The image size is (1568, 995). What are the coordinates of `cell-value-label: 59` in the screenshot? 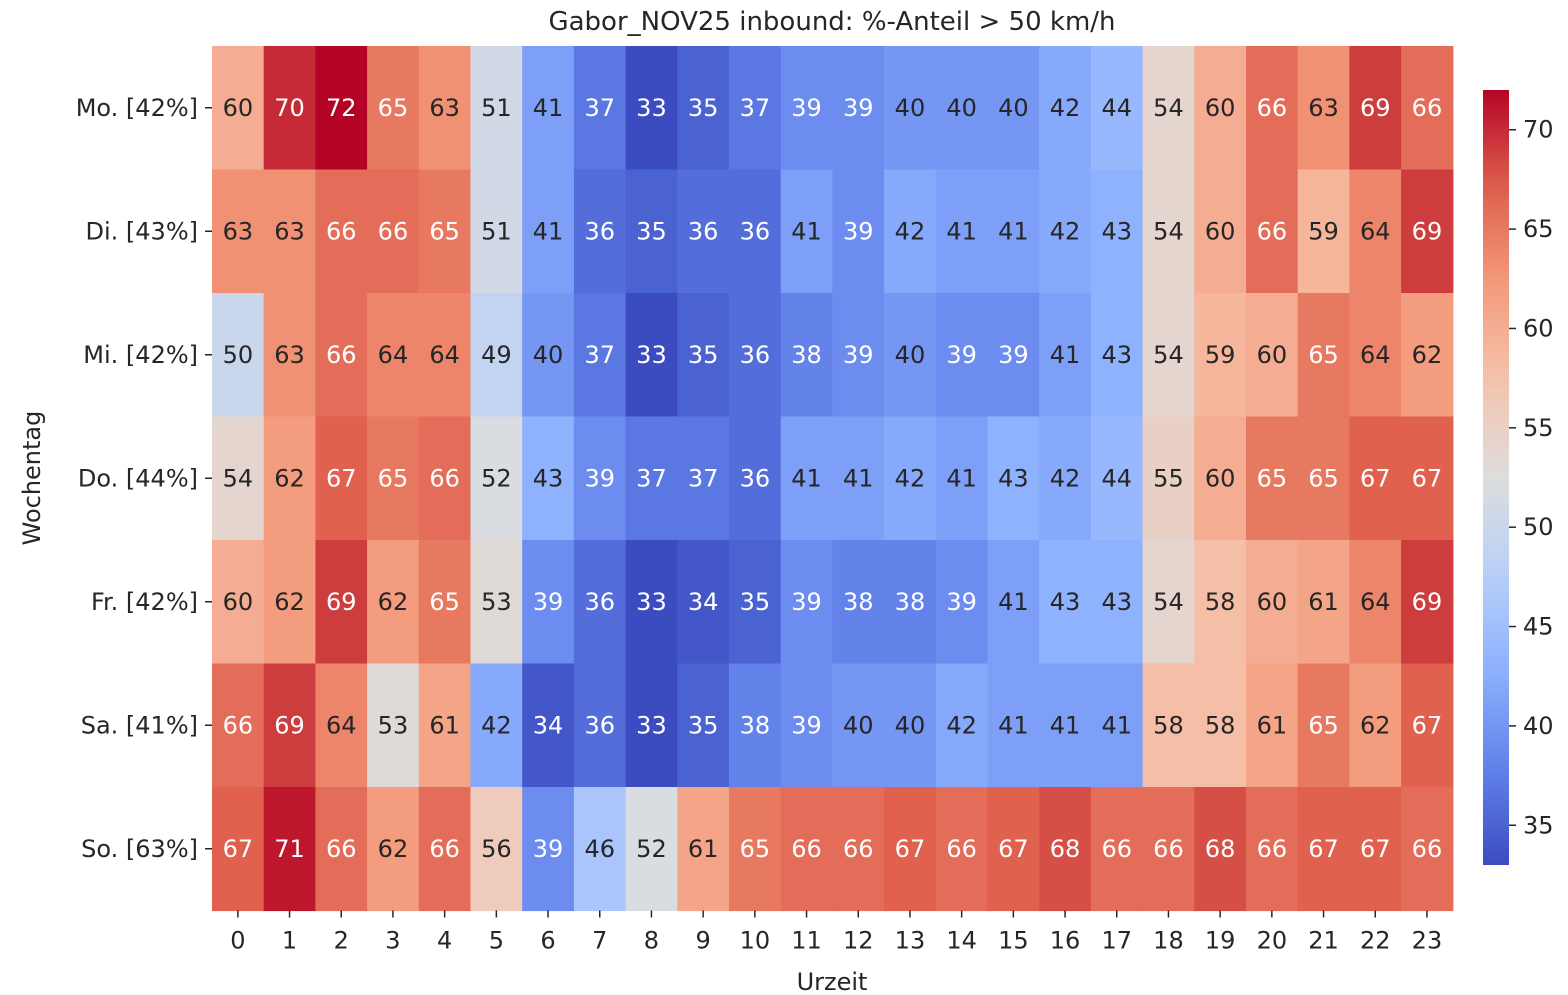 It's located at (1323, 231).